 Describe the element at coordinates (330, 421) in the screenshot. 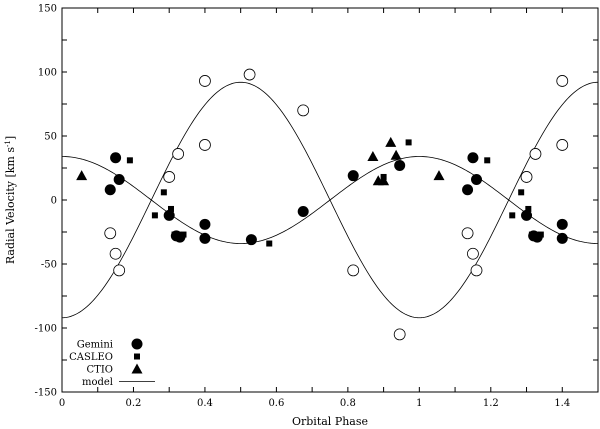

I see `x-axis-label: Orbital Phase` at that location.